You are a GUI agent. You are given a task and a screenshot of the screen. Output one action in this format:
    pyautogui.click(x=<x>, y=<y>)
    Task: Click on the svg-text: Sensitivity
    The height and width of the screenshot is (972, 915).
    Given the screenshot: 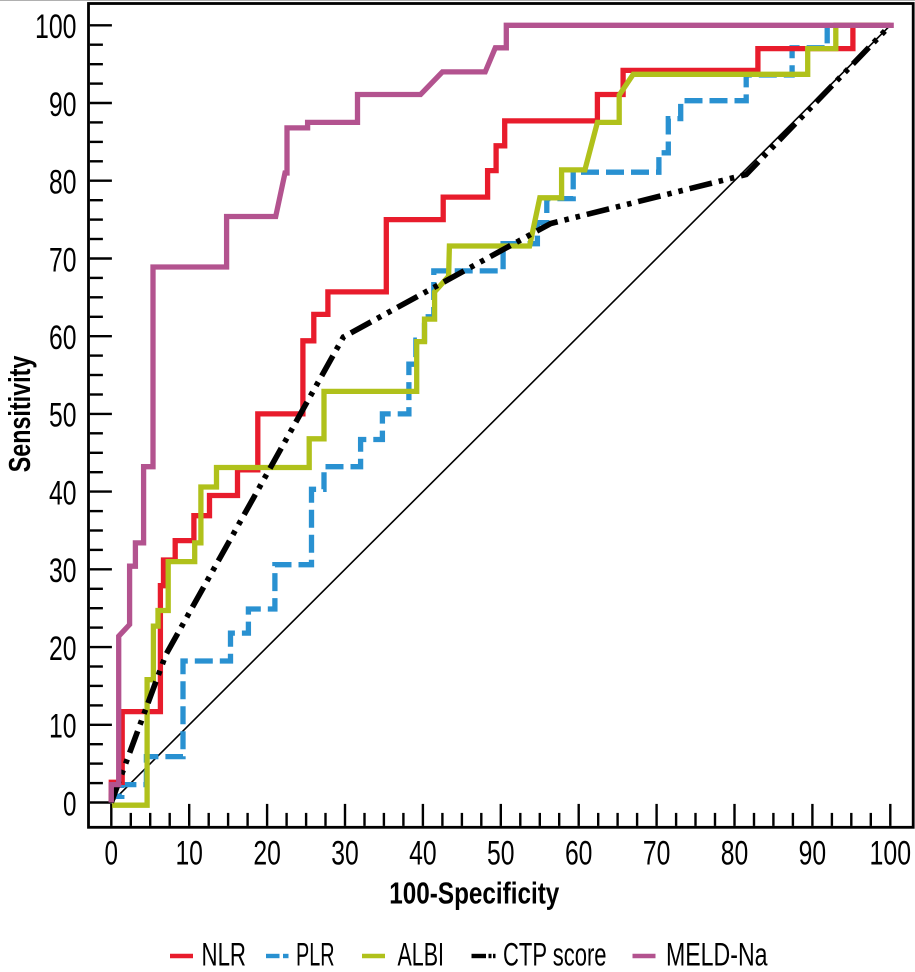 What is the action you would take?
    pyautogui.click(x=19, y=413)
    